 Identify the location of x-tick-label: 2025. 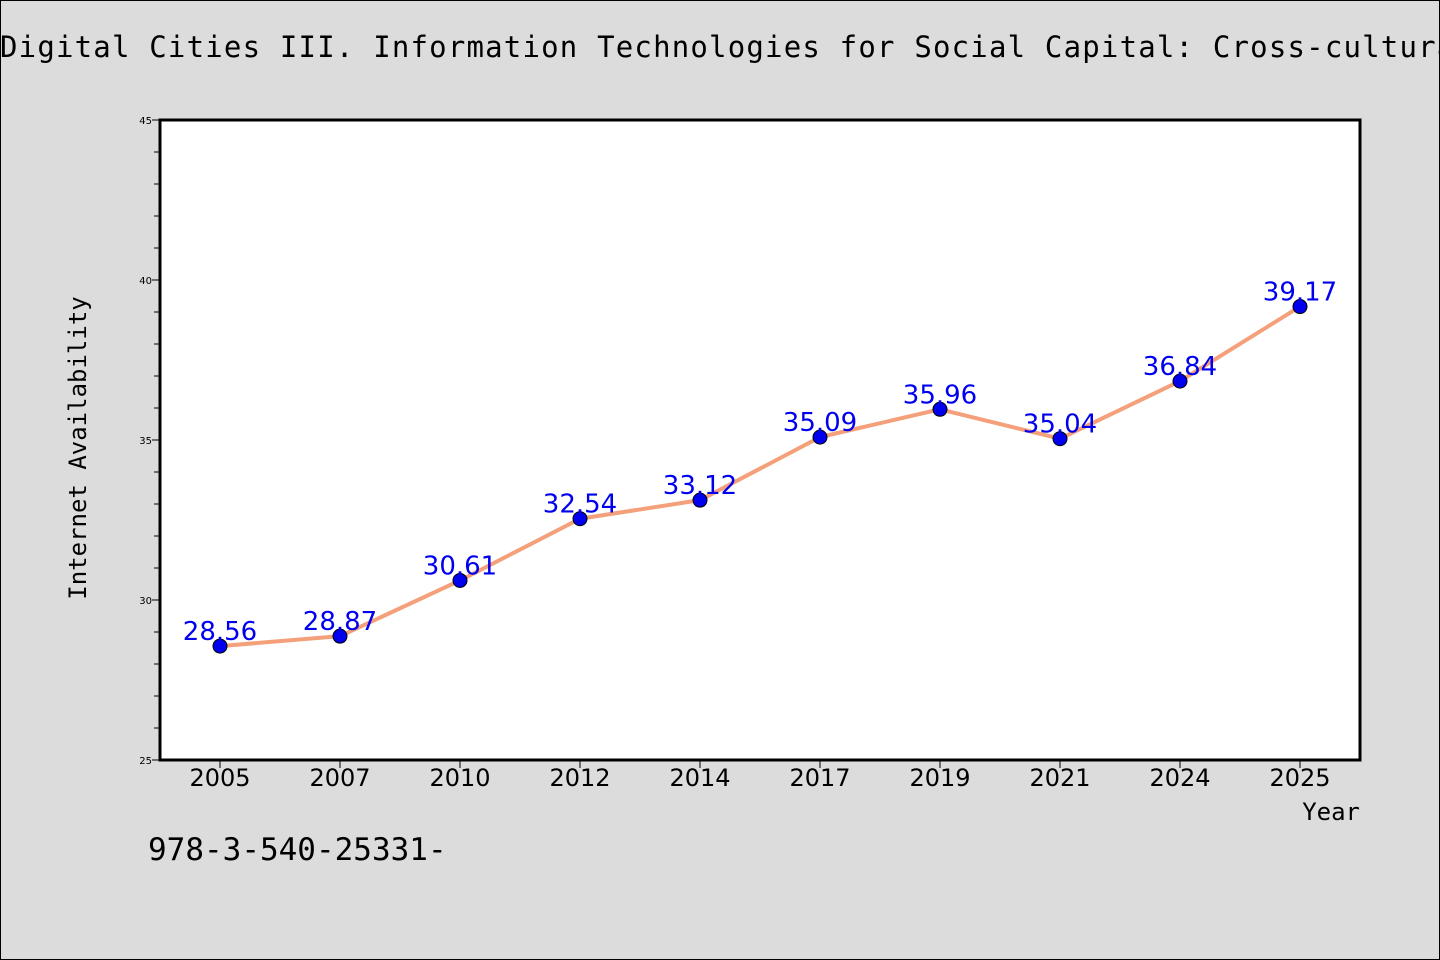
(1299, 778).